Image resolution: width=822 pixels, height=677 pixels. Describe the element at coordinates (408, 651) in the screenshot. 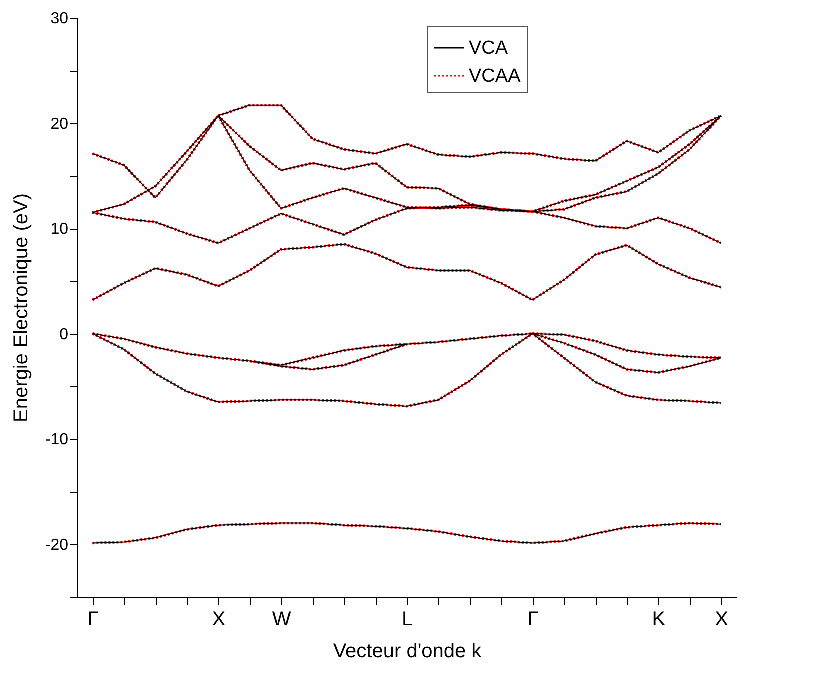

I see `x-axis-title: Vecteur d'onde k` at that location.